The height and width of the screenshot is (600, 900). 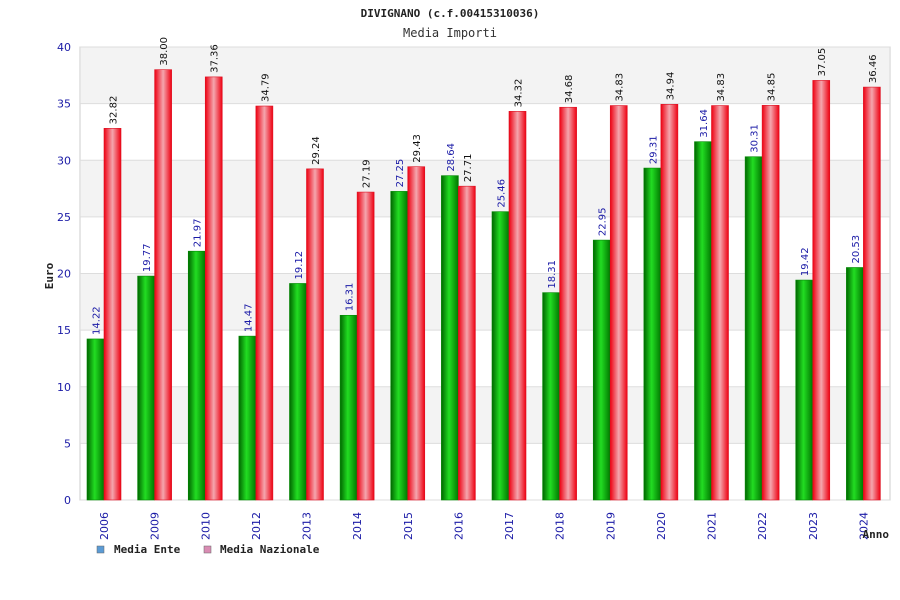 I want to click on data-label: 29.43, so click(x=417, y=148).